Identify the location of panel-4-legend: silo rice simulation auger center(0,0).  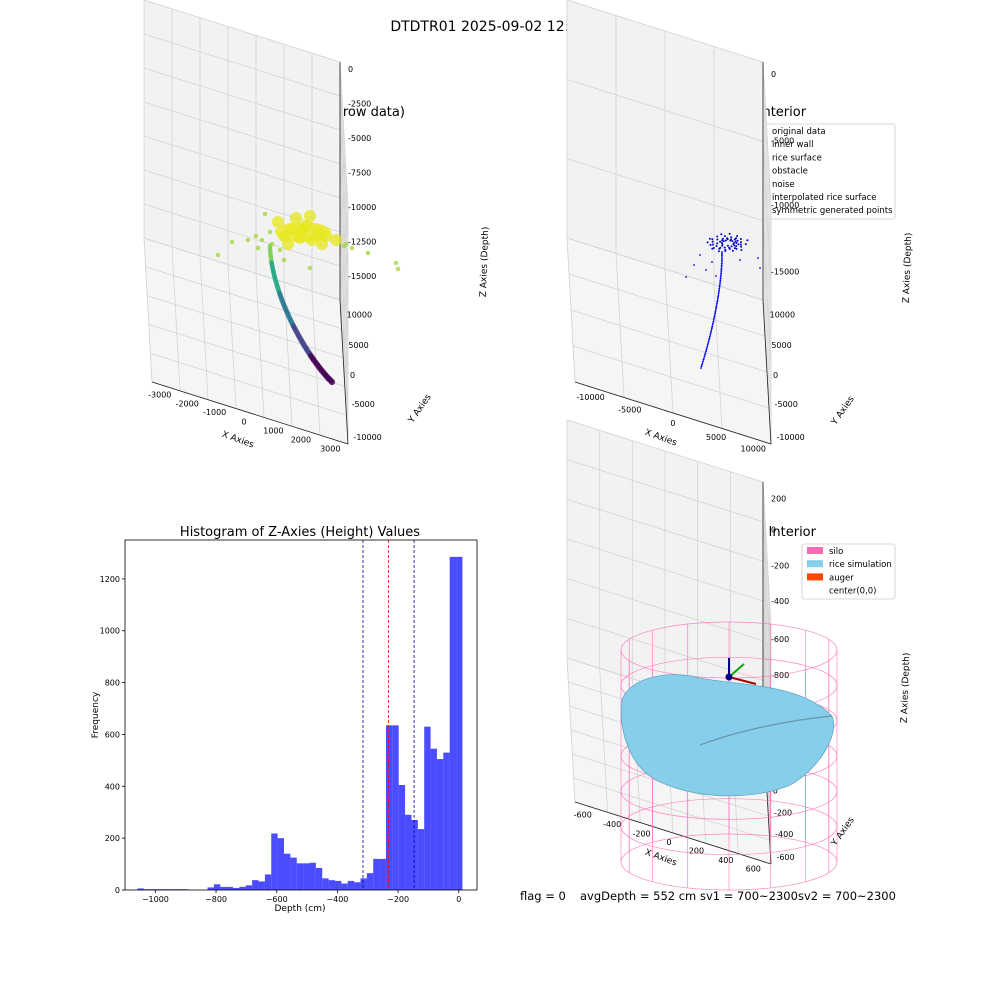
(848, 571).